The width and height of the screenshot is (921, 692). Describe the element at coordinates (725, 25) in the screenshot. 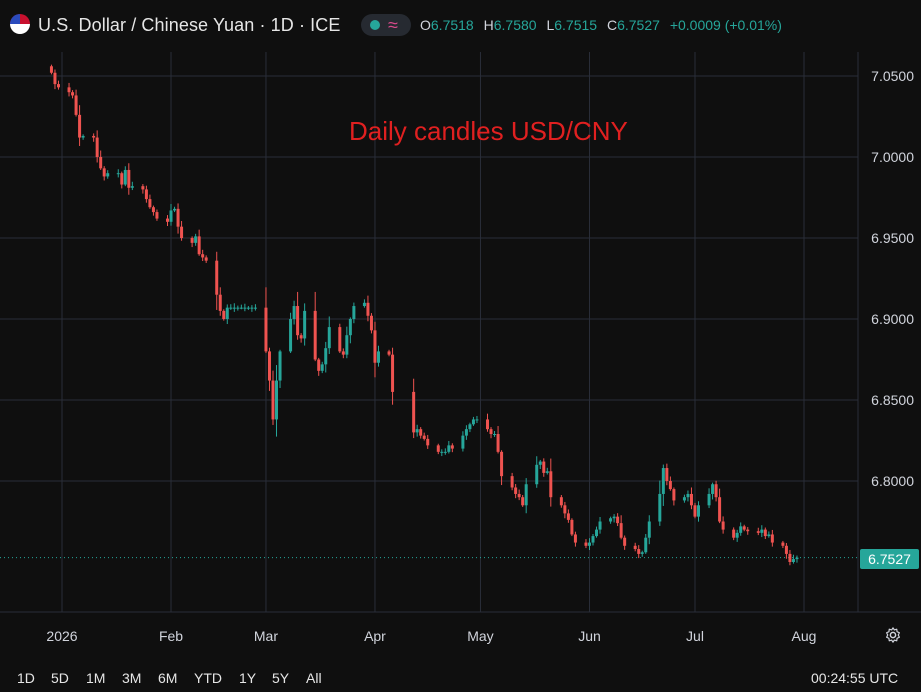

I see `change-value: +0.0009 (+0.01%)` at that location.